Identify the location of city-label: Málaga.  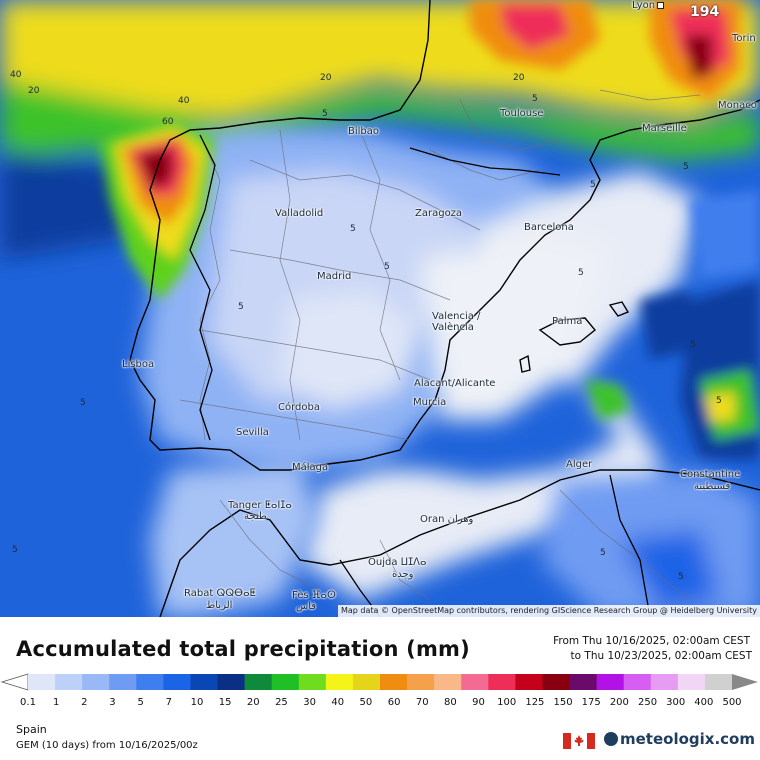
(310, 467).